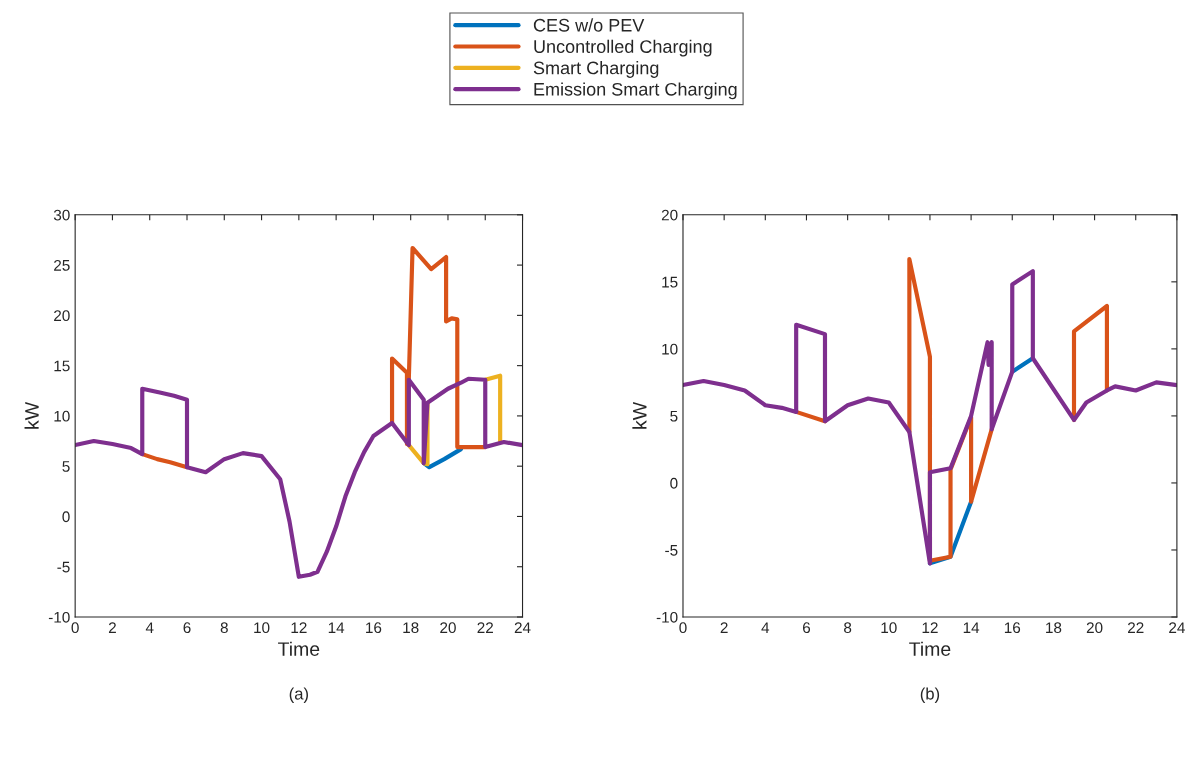 Image resolution: width=1193 pixels, height=784 pixels. What do you see at coordinates (61, 215) in the screenshot?
I see `y-tick-label: 30` at bounding box center [61, 215].